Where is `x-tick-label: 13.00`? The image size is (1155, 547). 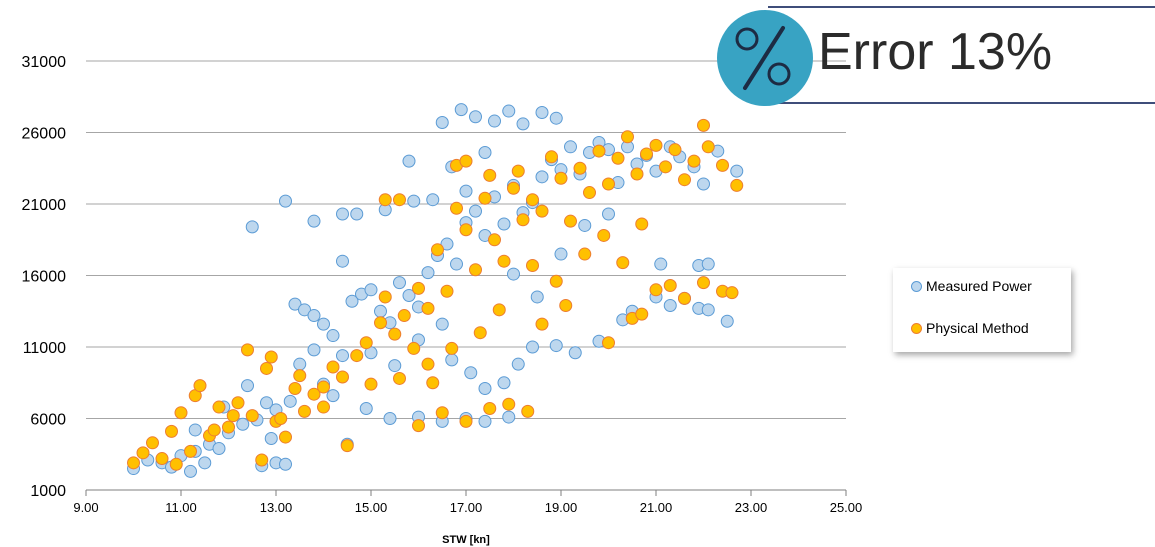
x-tick-label: 13.00 is located at coordinates (276, 507).